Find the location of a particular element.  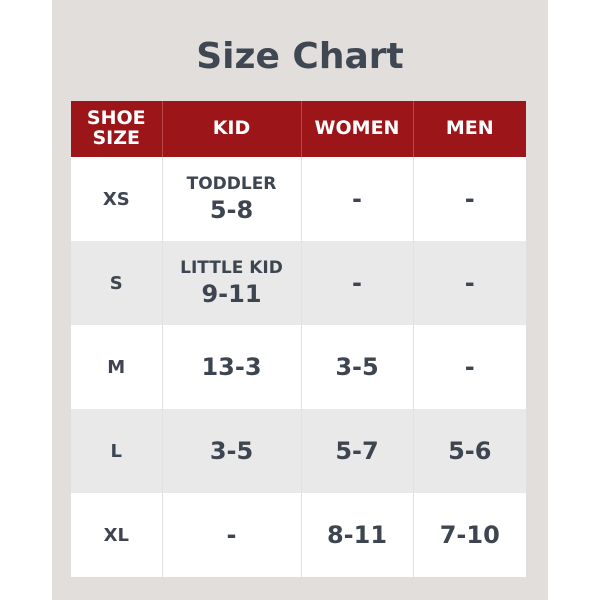

women-cell: 3-5 is located at coordinates (357, 367).